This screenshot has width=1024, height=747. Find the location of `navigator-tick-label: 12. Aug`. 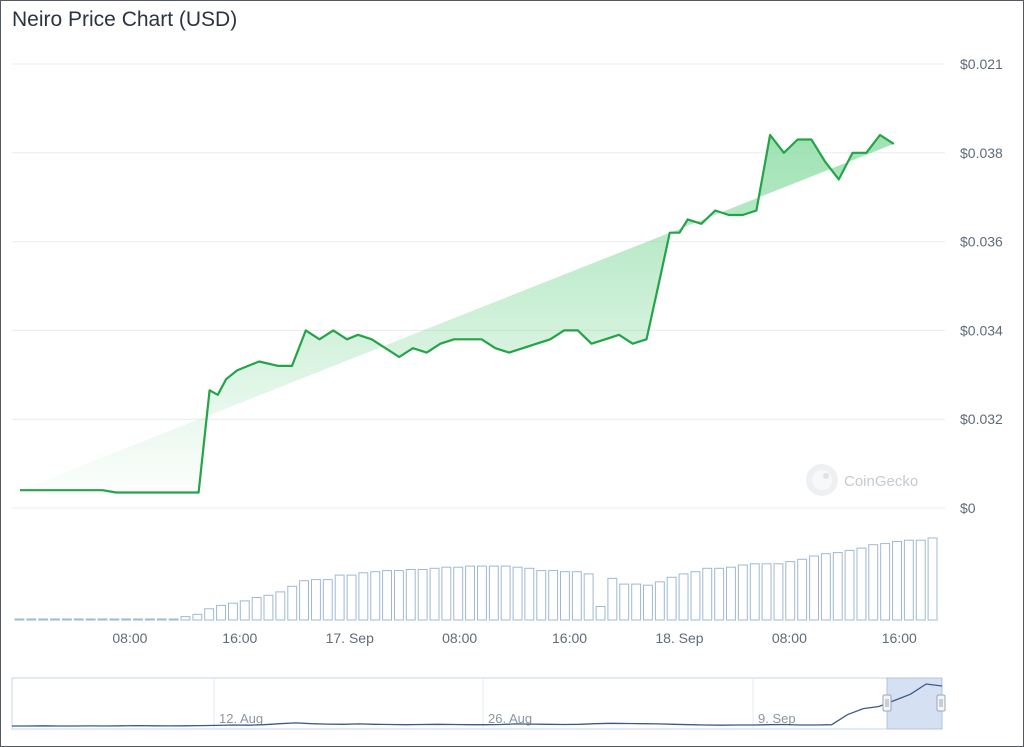

navigator-tick-label: 12. Aug is located at coordinates (241, 718).